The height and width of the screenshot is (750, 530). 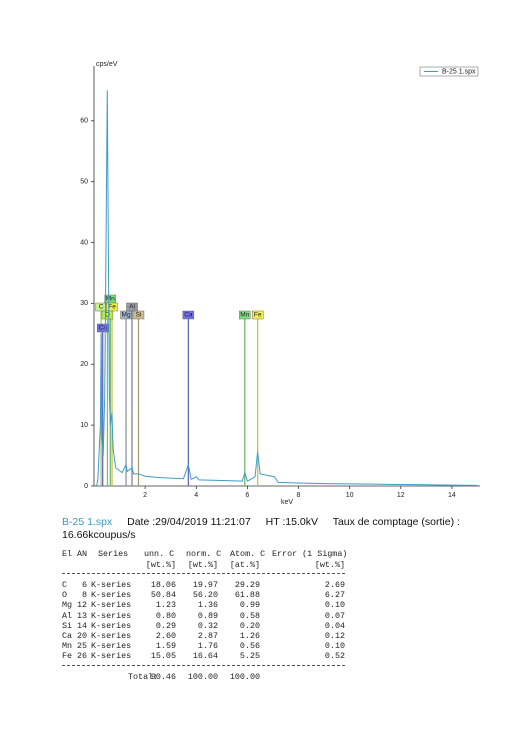 I want to click on value: 0.12, so click(x=334, y=636).